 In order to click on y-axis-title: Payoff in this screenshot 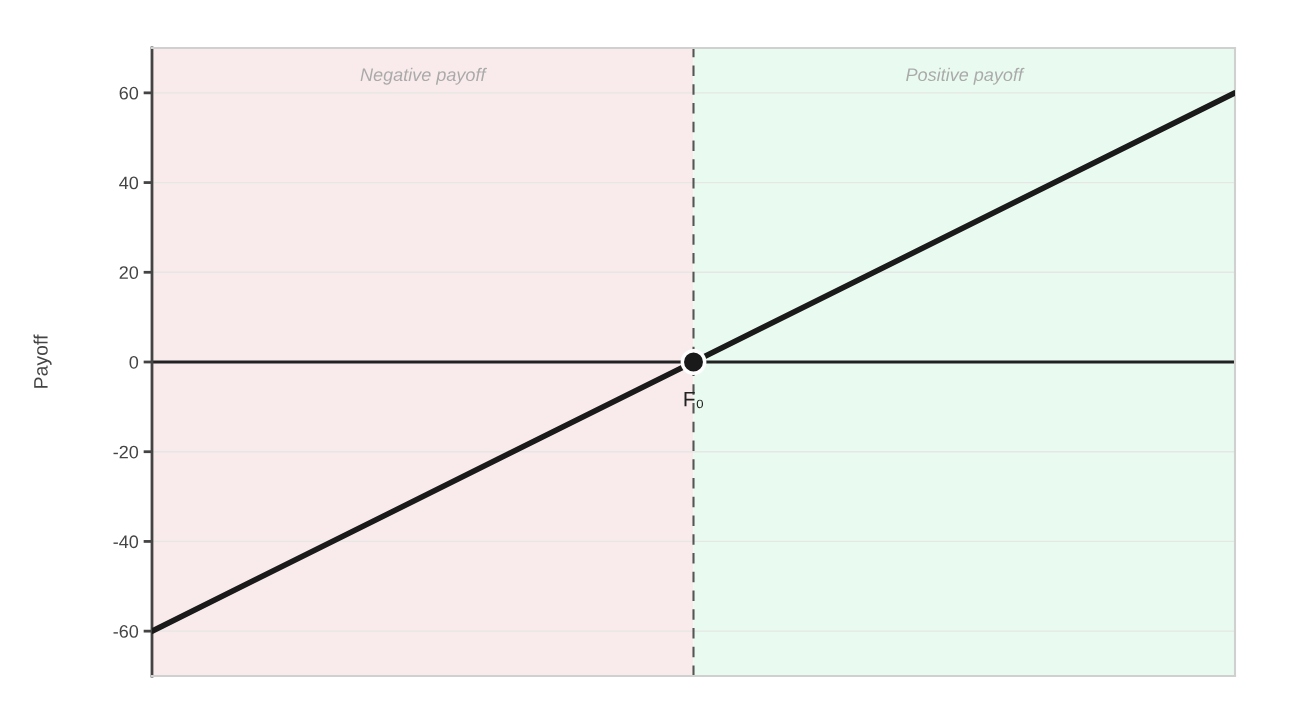, I will do `click(42, 361)`.